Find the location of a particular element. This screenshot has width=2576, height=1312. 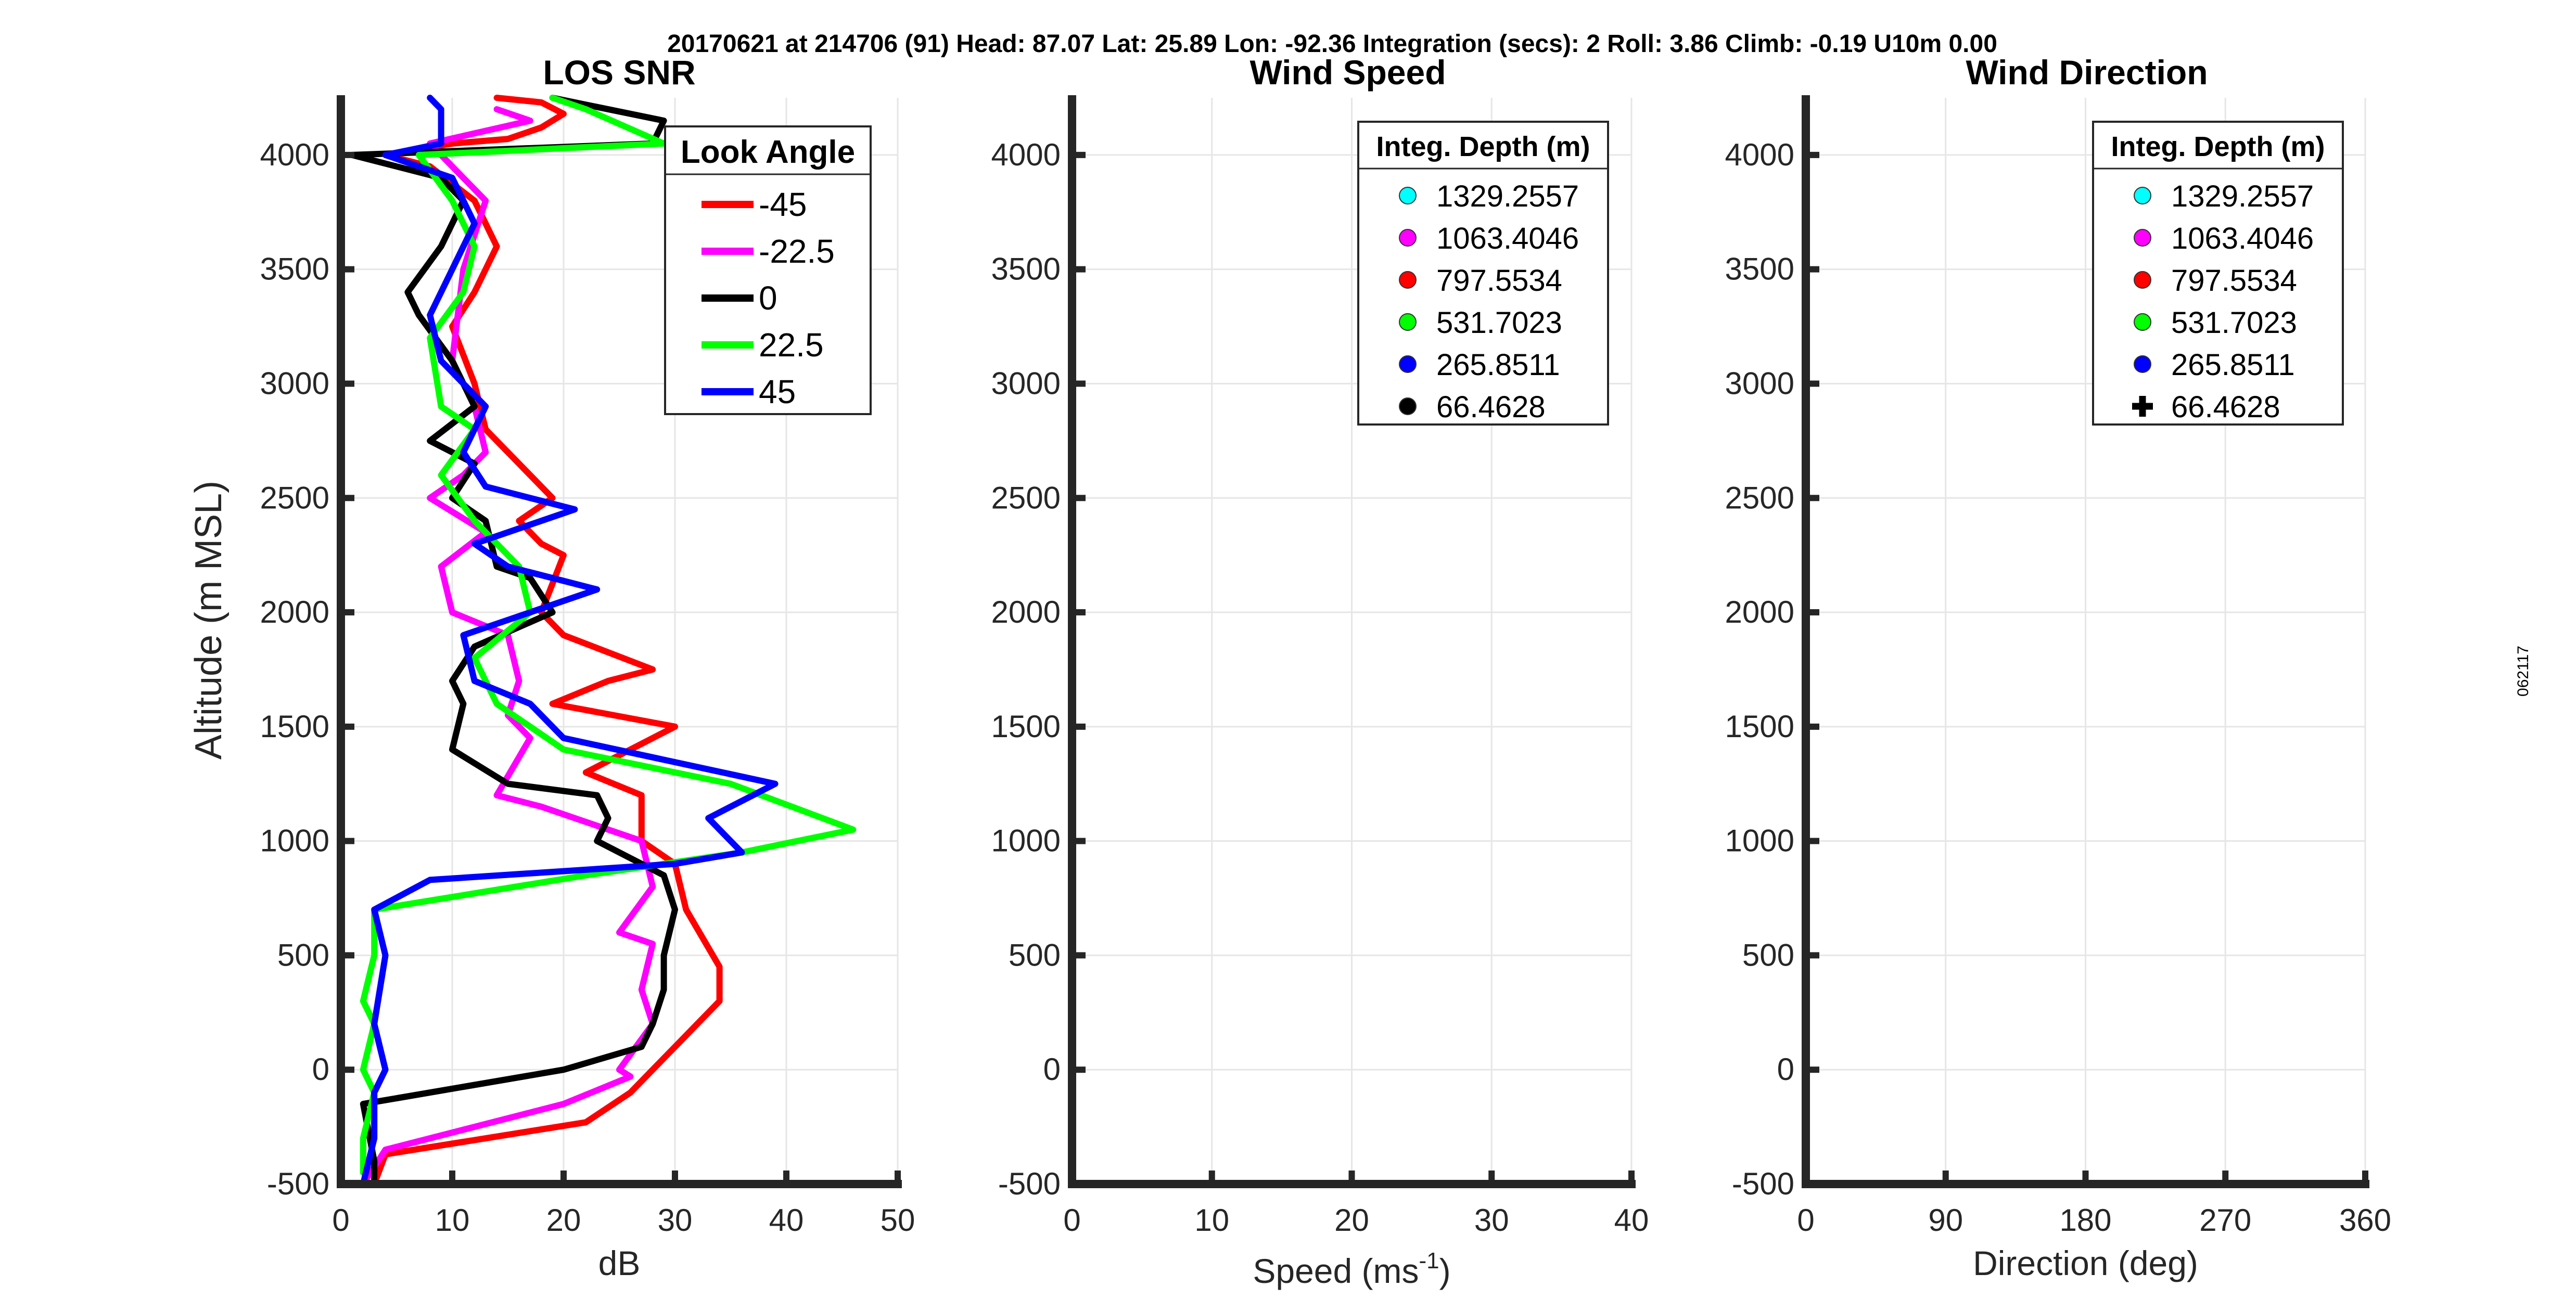

legend-label: 0 is located at coordinates (768, 298).